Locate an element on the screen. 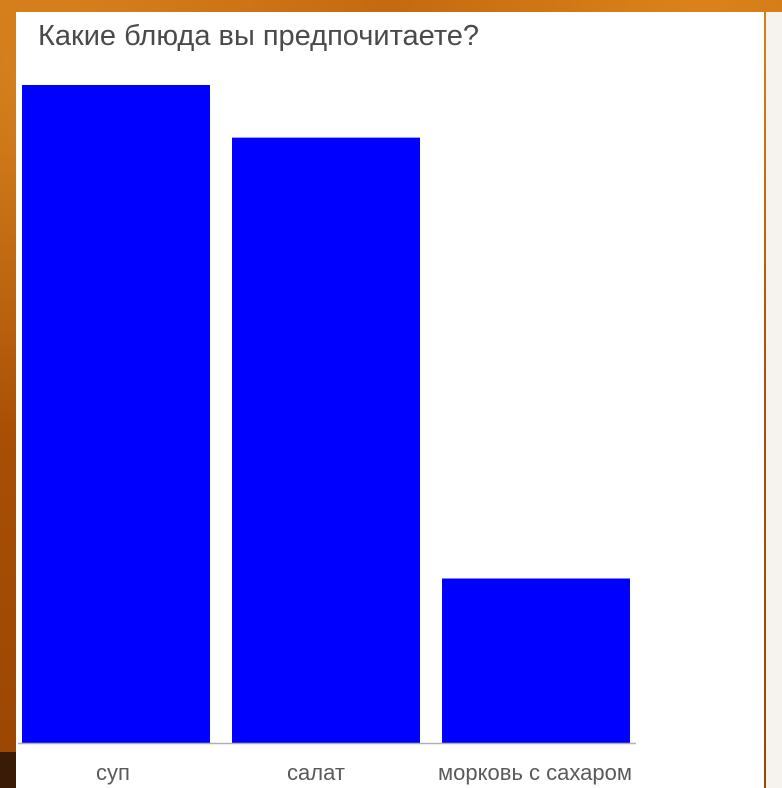 This screenshot has width=782, height=788. chart-panel-edge is located at coordinates (774, 400).